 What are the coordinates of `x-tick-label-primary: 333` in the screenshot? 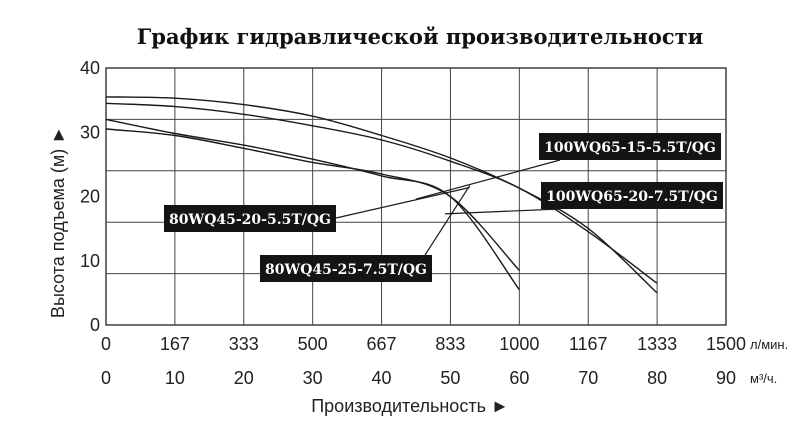 It's located at (244, 344).